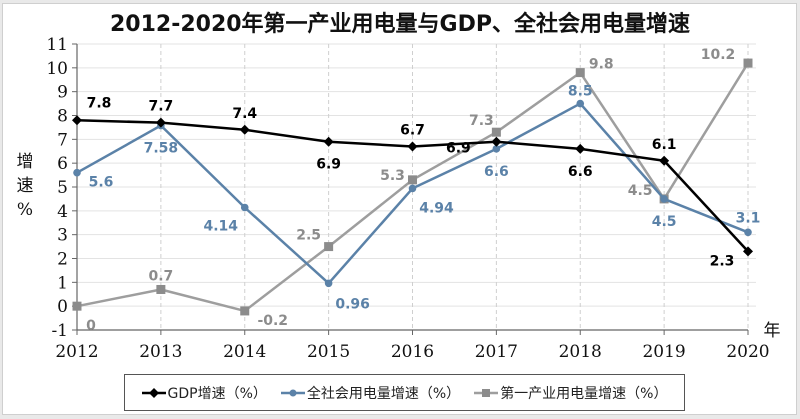  I want to click on data-label: 5.6, so click(101, 183).